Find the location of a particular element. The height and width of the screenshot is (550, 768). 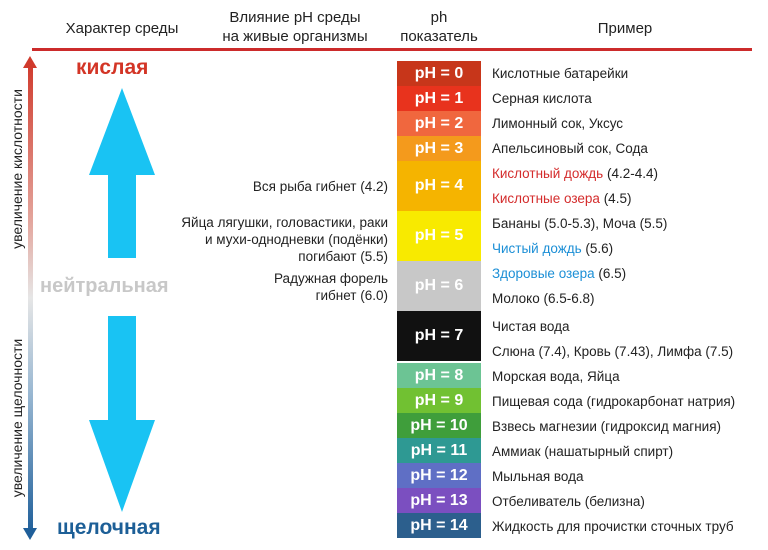

example-acid-rain-name: Кислотный дождь is located at coordinates (548, 173).